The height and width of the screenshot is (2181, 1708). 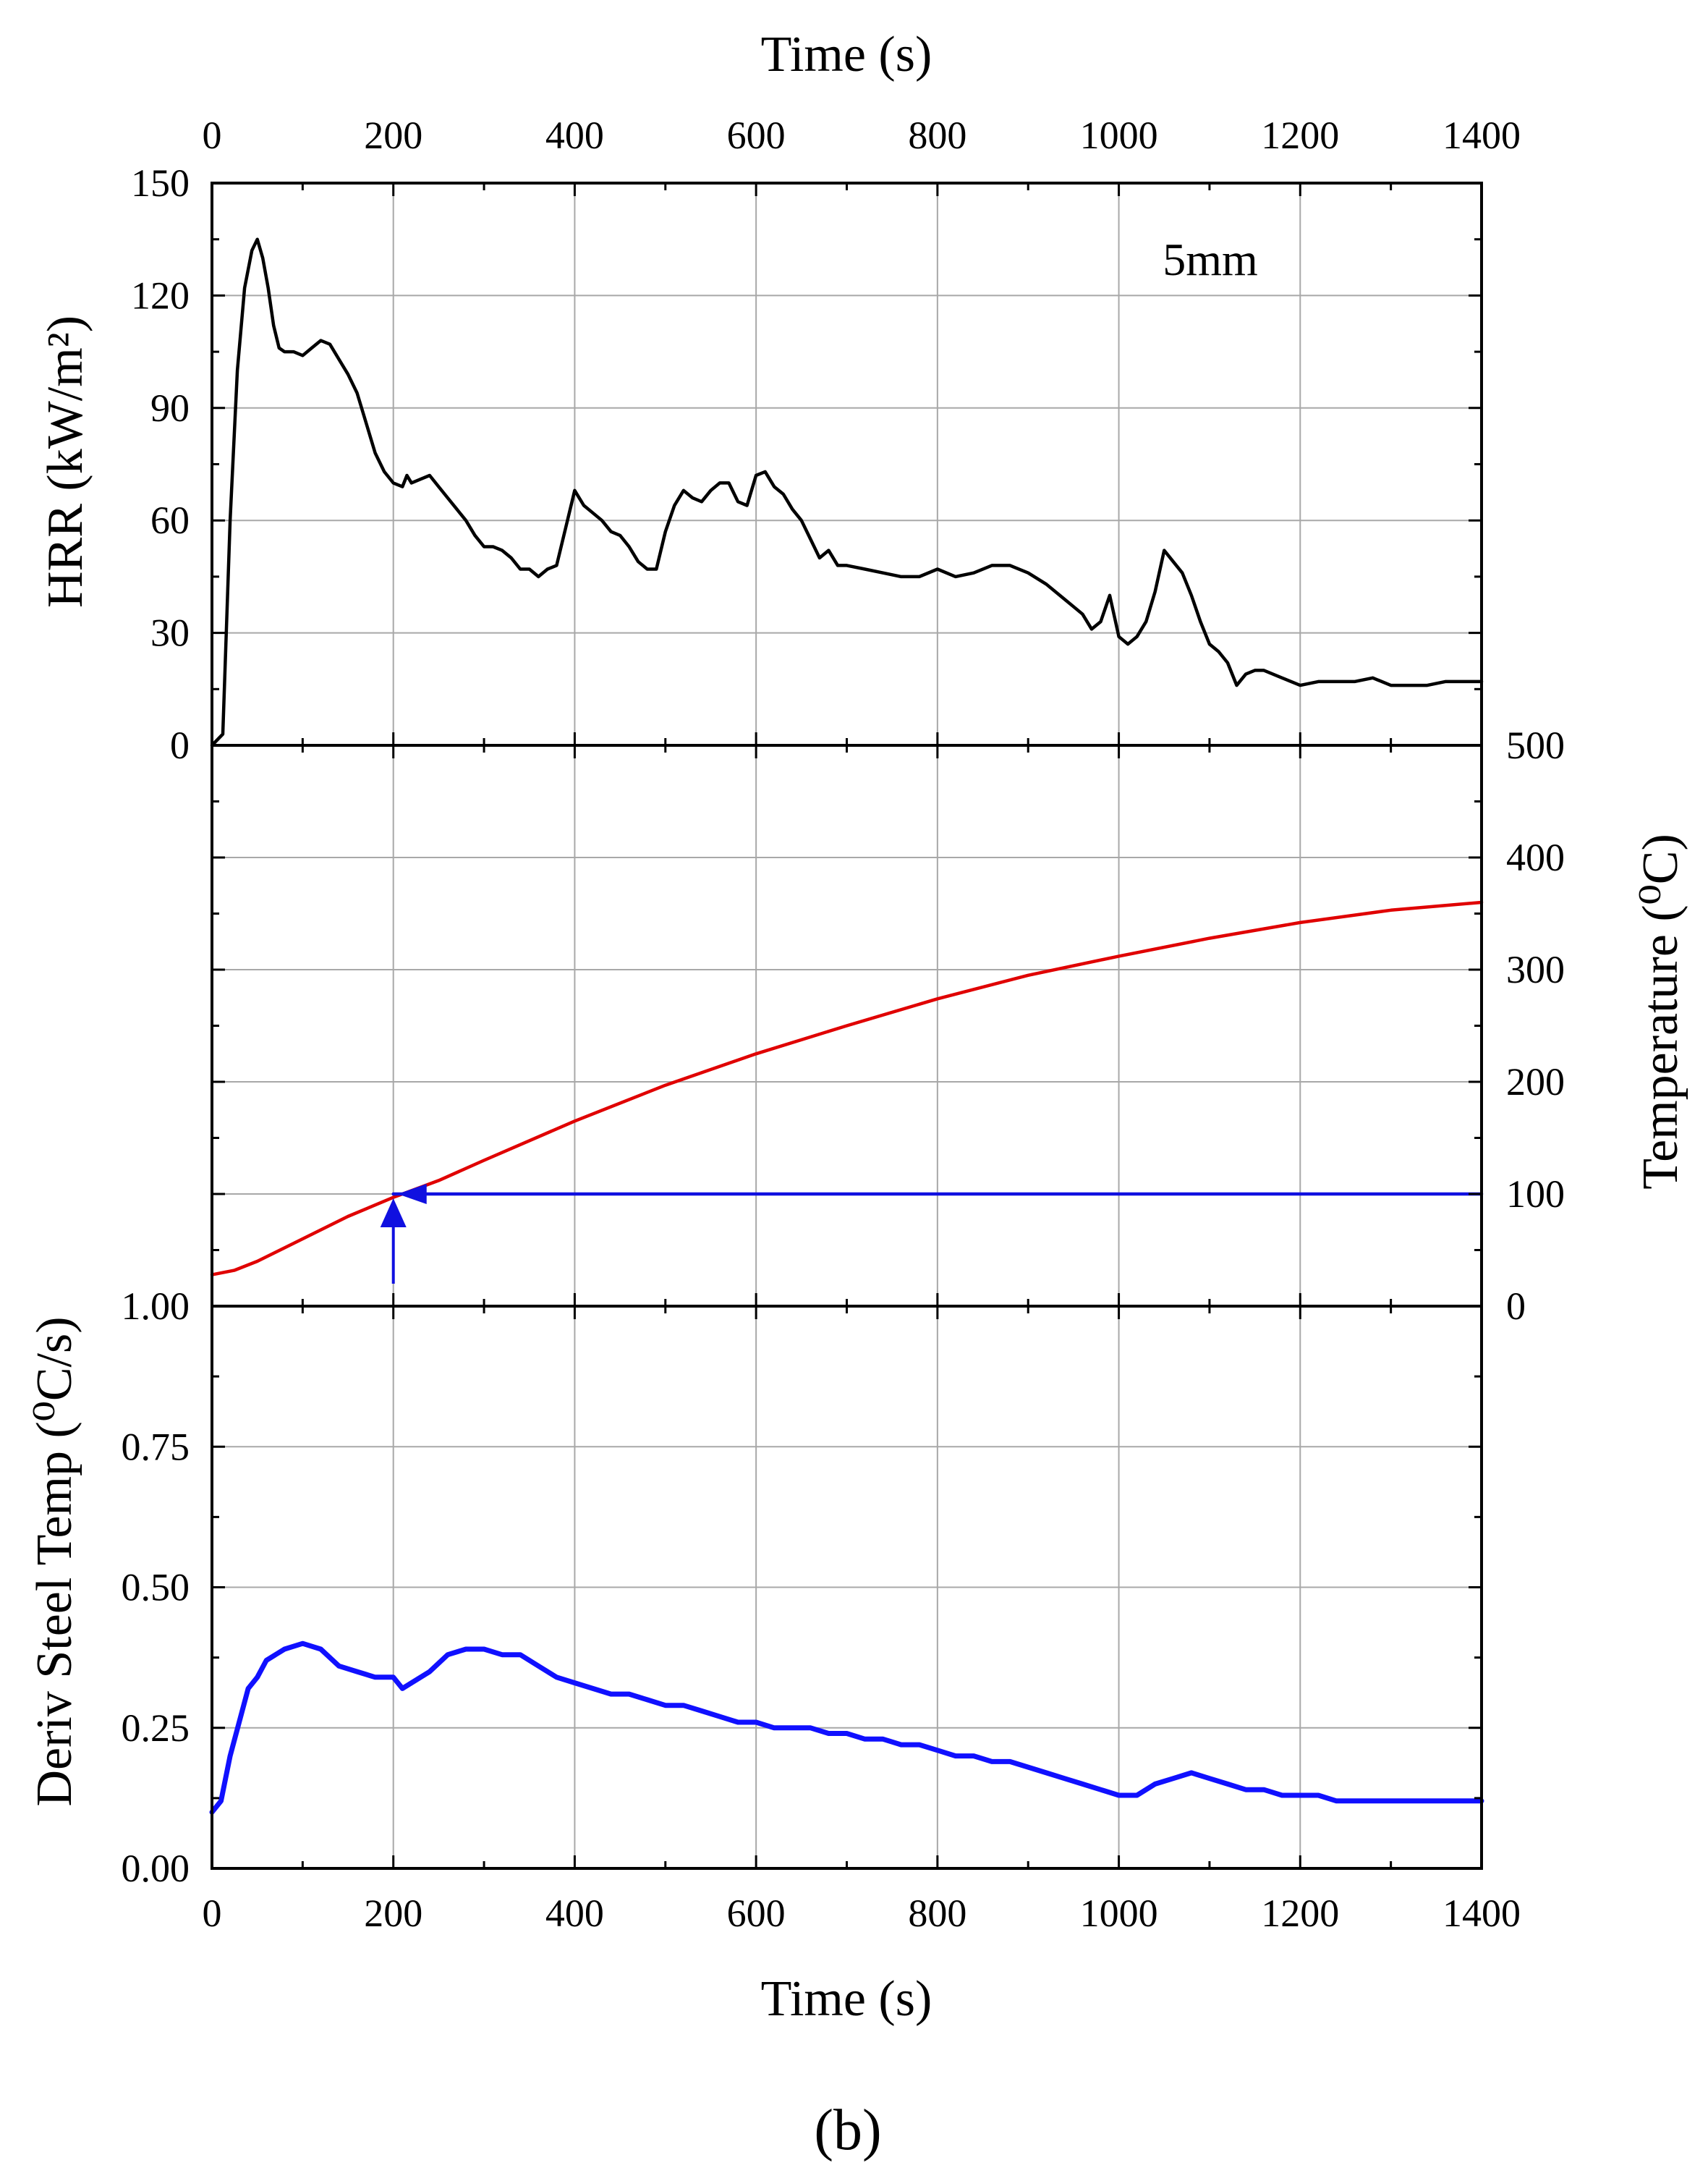 What do you see at coordinates (1482, 1913) in the screenshot?
I see `bottom-x-tick-label: 1400` at bounding box center [1482, 1913].